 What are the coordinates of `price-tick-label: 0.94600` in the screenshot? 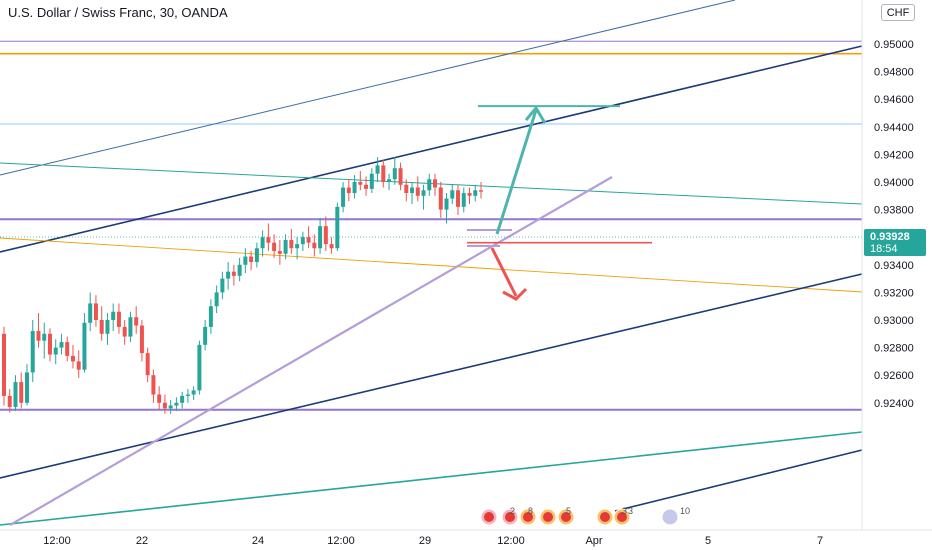 It's located at (894, 100).